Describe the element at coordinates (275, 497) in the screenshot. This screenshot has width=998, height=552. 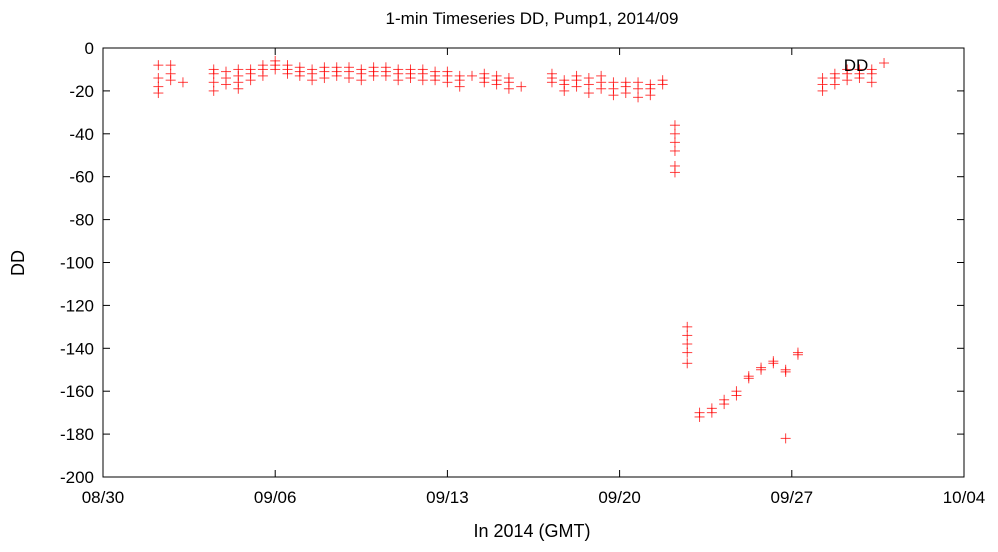
I see `x-tick-label: 09/06` at that location.